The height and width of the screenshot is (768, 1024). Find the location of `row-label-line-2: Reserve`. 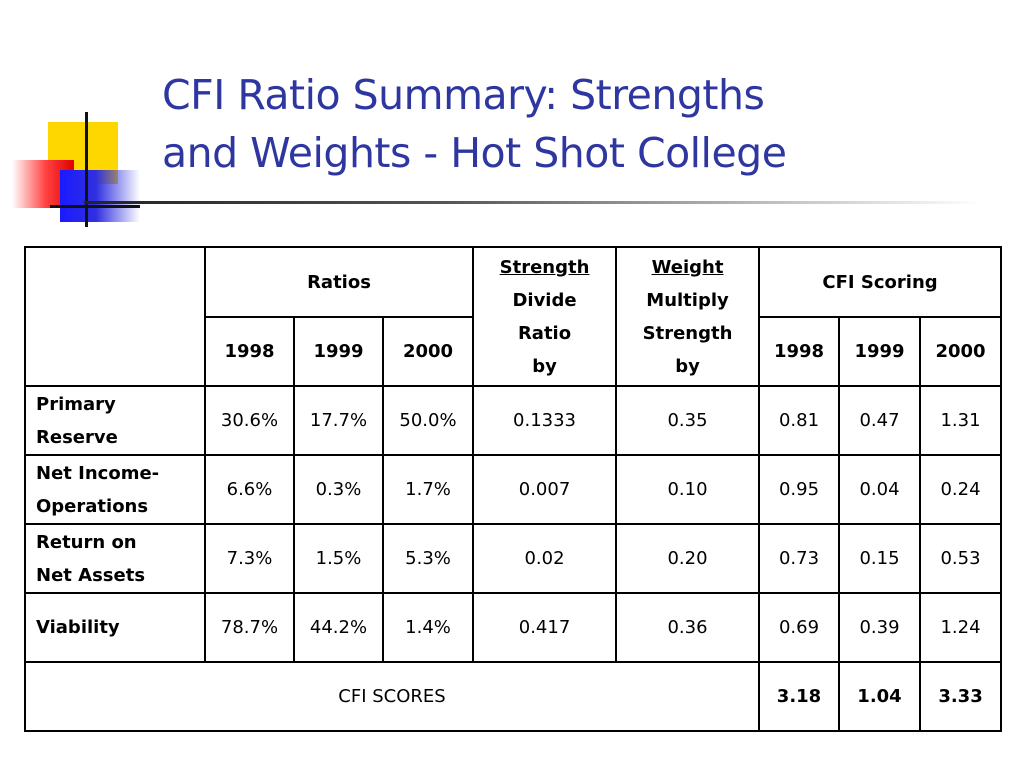

row-label-line-2: Reserve is located at coordinates (77, 437).